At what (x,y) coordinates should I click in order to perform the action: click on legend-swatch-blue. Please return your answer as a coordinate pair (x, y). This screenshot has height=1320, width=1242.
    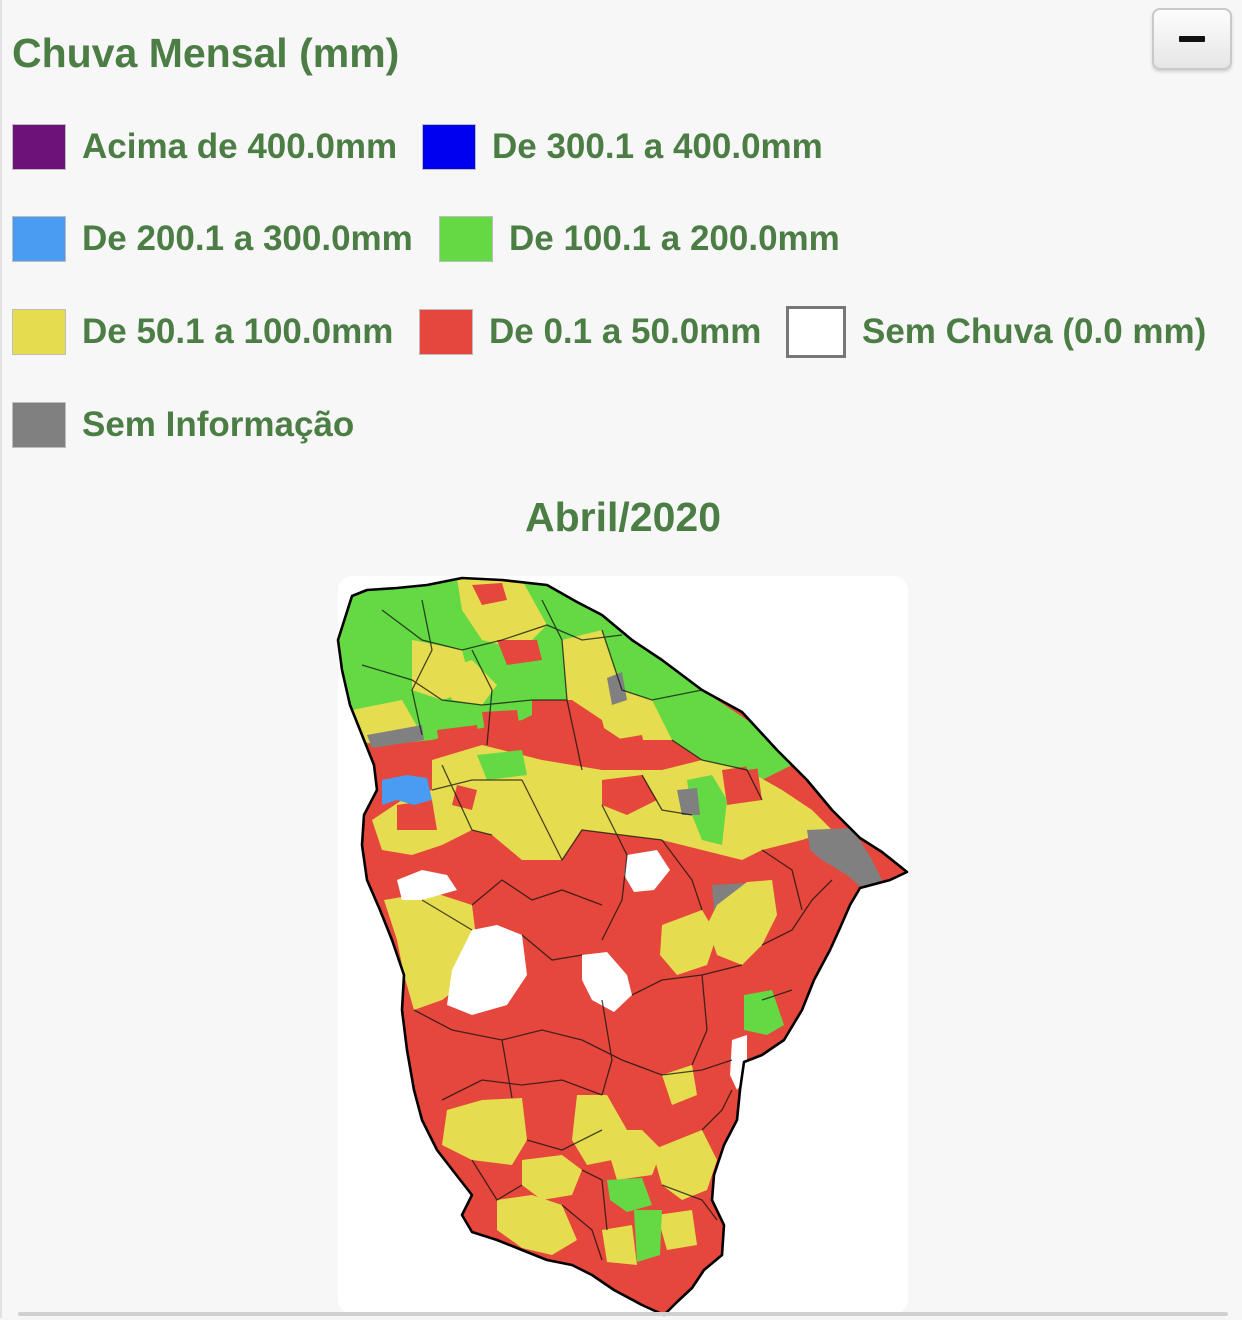
    Looking at the image, I should click on (449, 147).